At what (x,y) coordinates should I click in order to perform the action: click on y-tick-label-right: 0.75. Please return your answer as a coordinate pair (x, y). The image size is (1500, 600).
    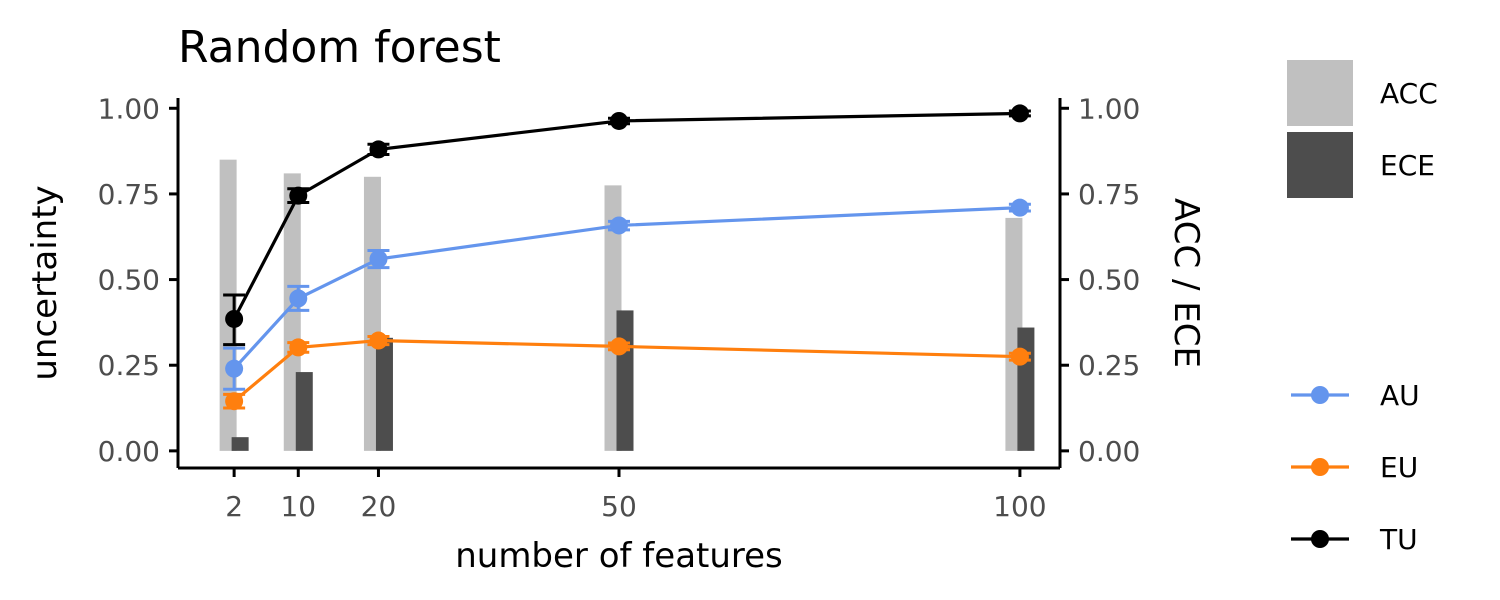
    Looking at the image, I should click on (1109, 194).